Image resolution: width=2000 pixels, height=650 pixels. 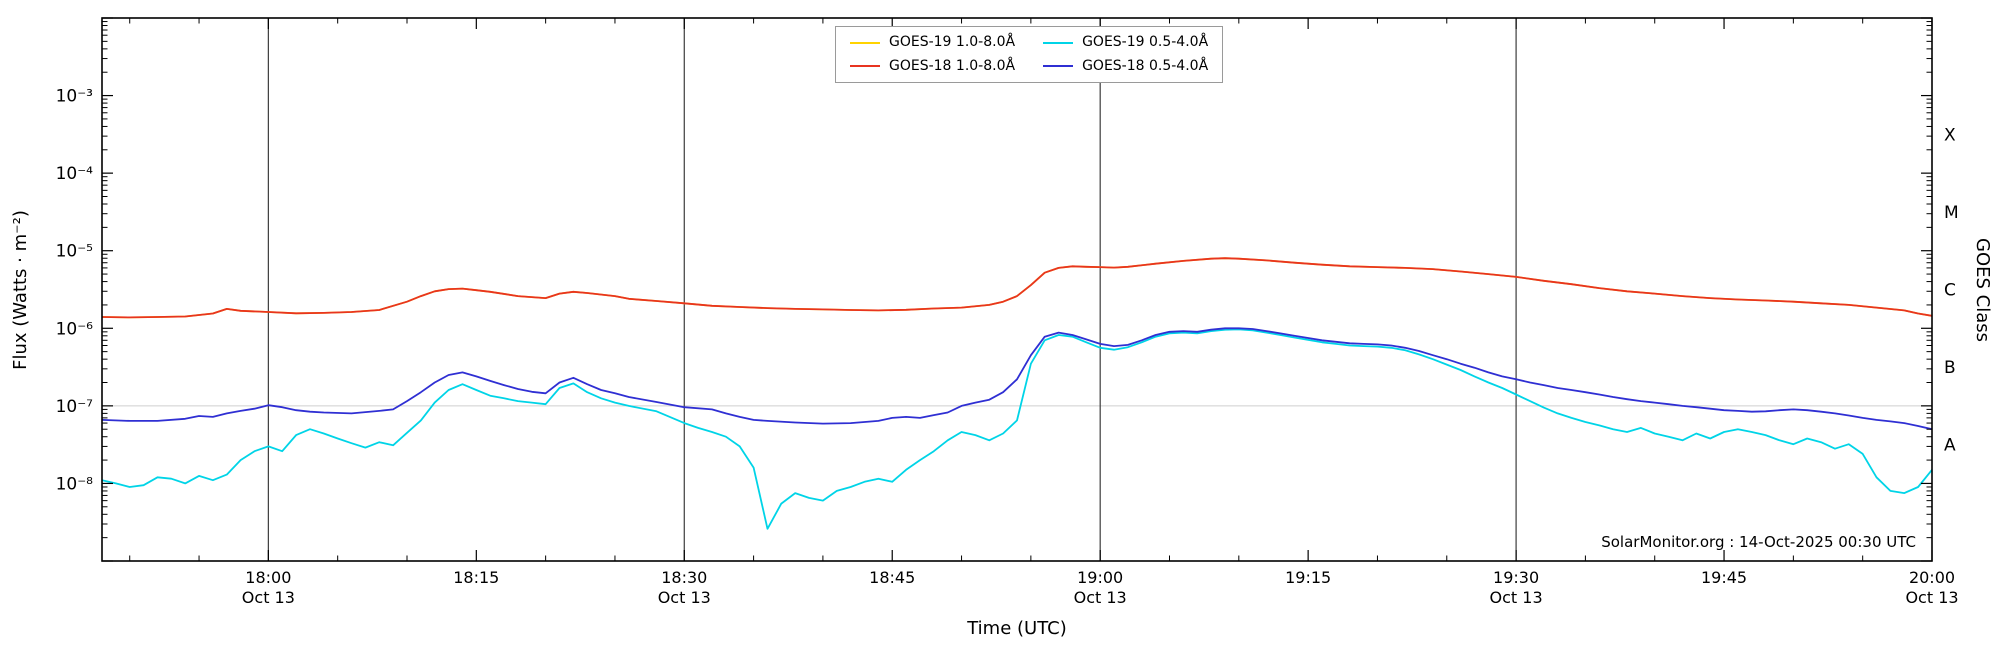 What do you see at coordinates (1145, 65) in the screenshot?
I see `legend-label: GOES-18 0.5-4.0Å` at bounding box center [1145, 65].